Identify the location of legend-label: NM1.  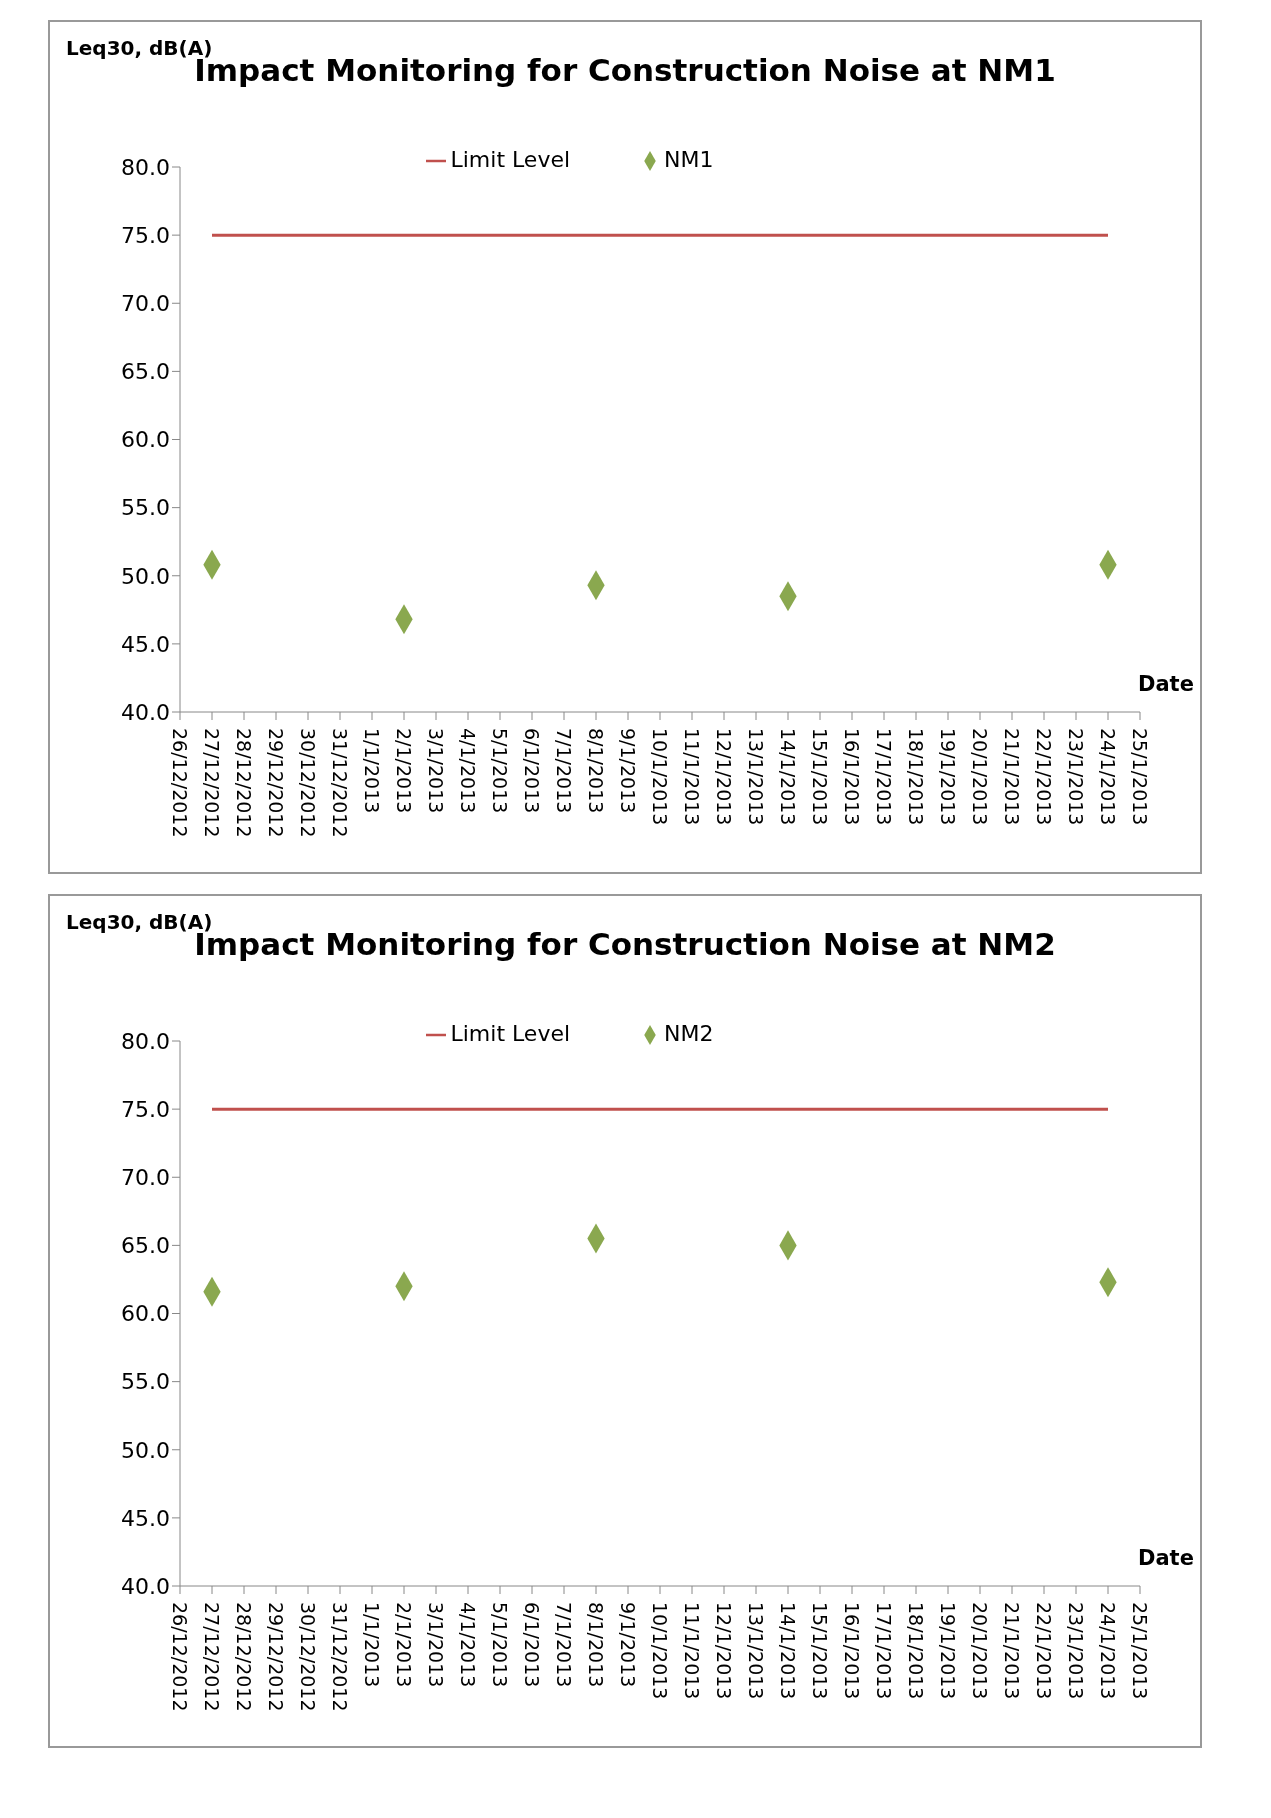
(689, 159).